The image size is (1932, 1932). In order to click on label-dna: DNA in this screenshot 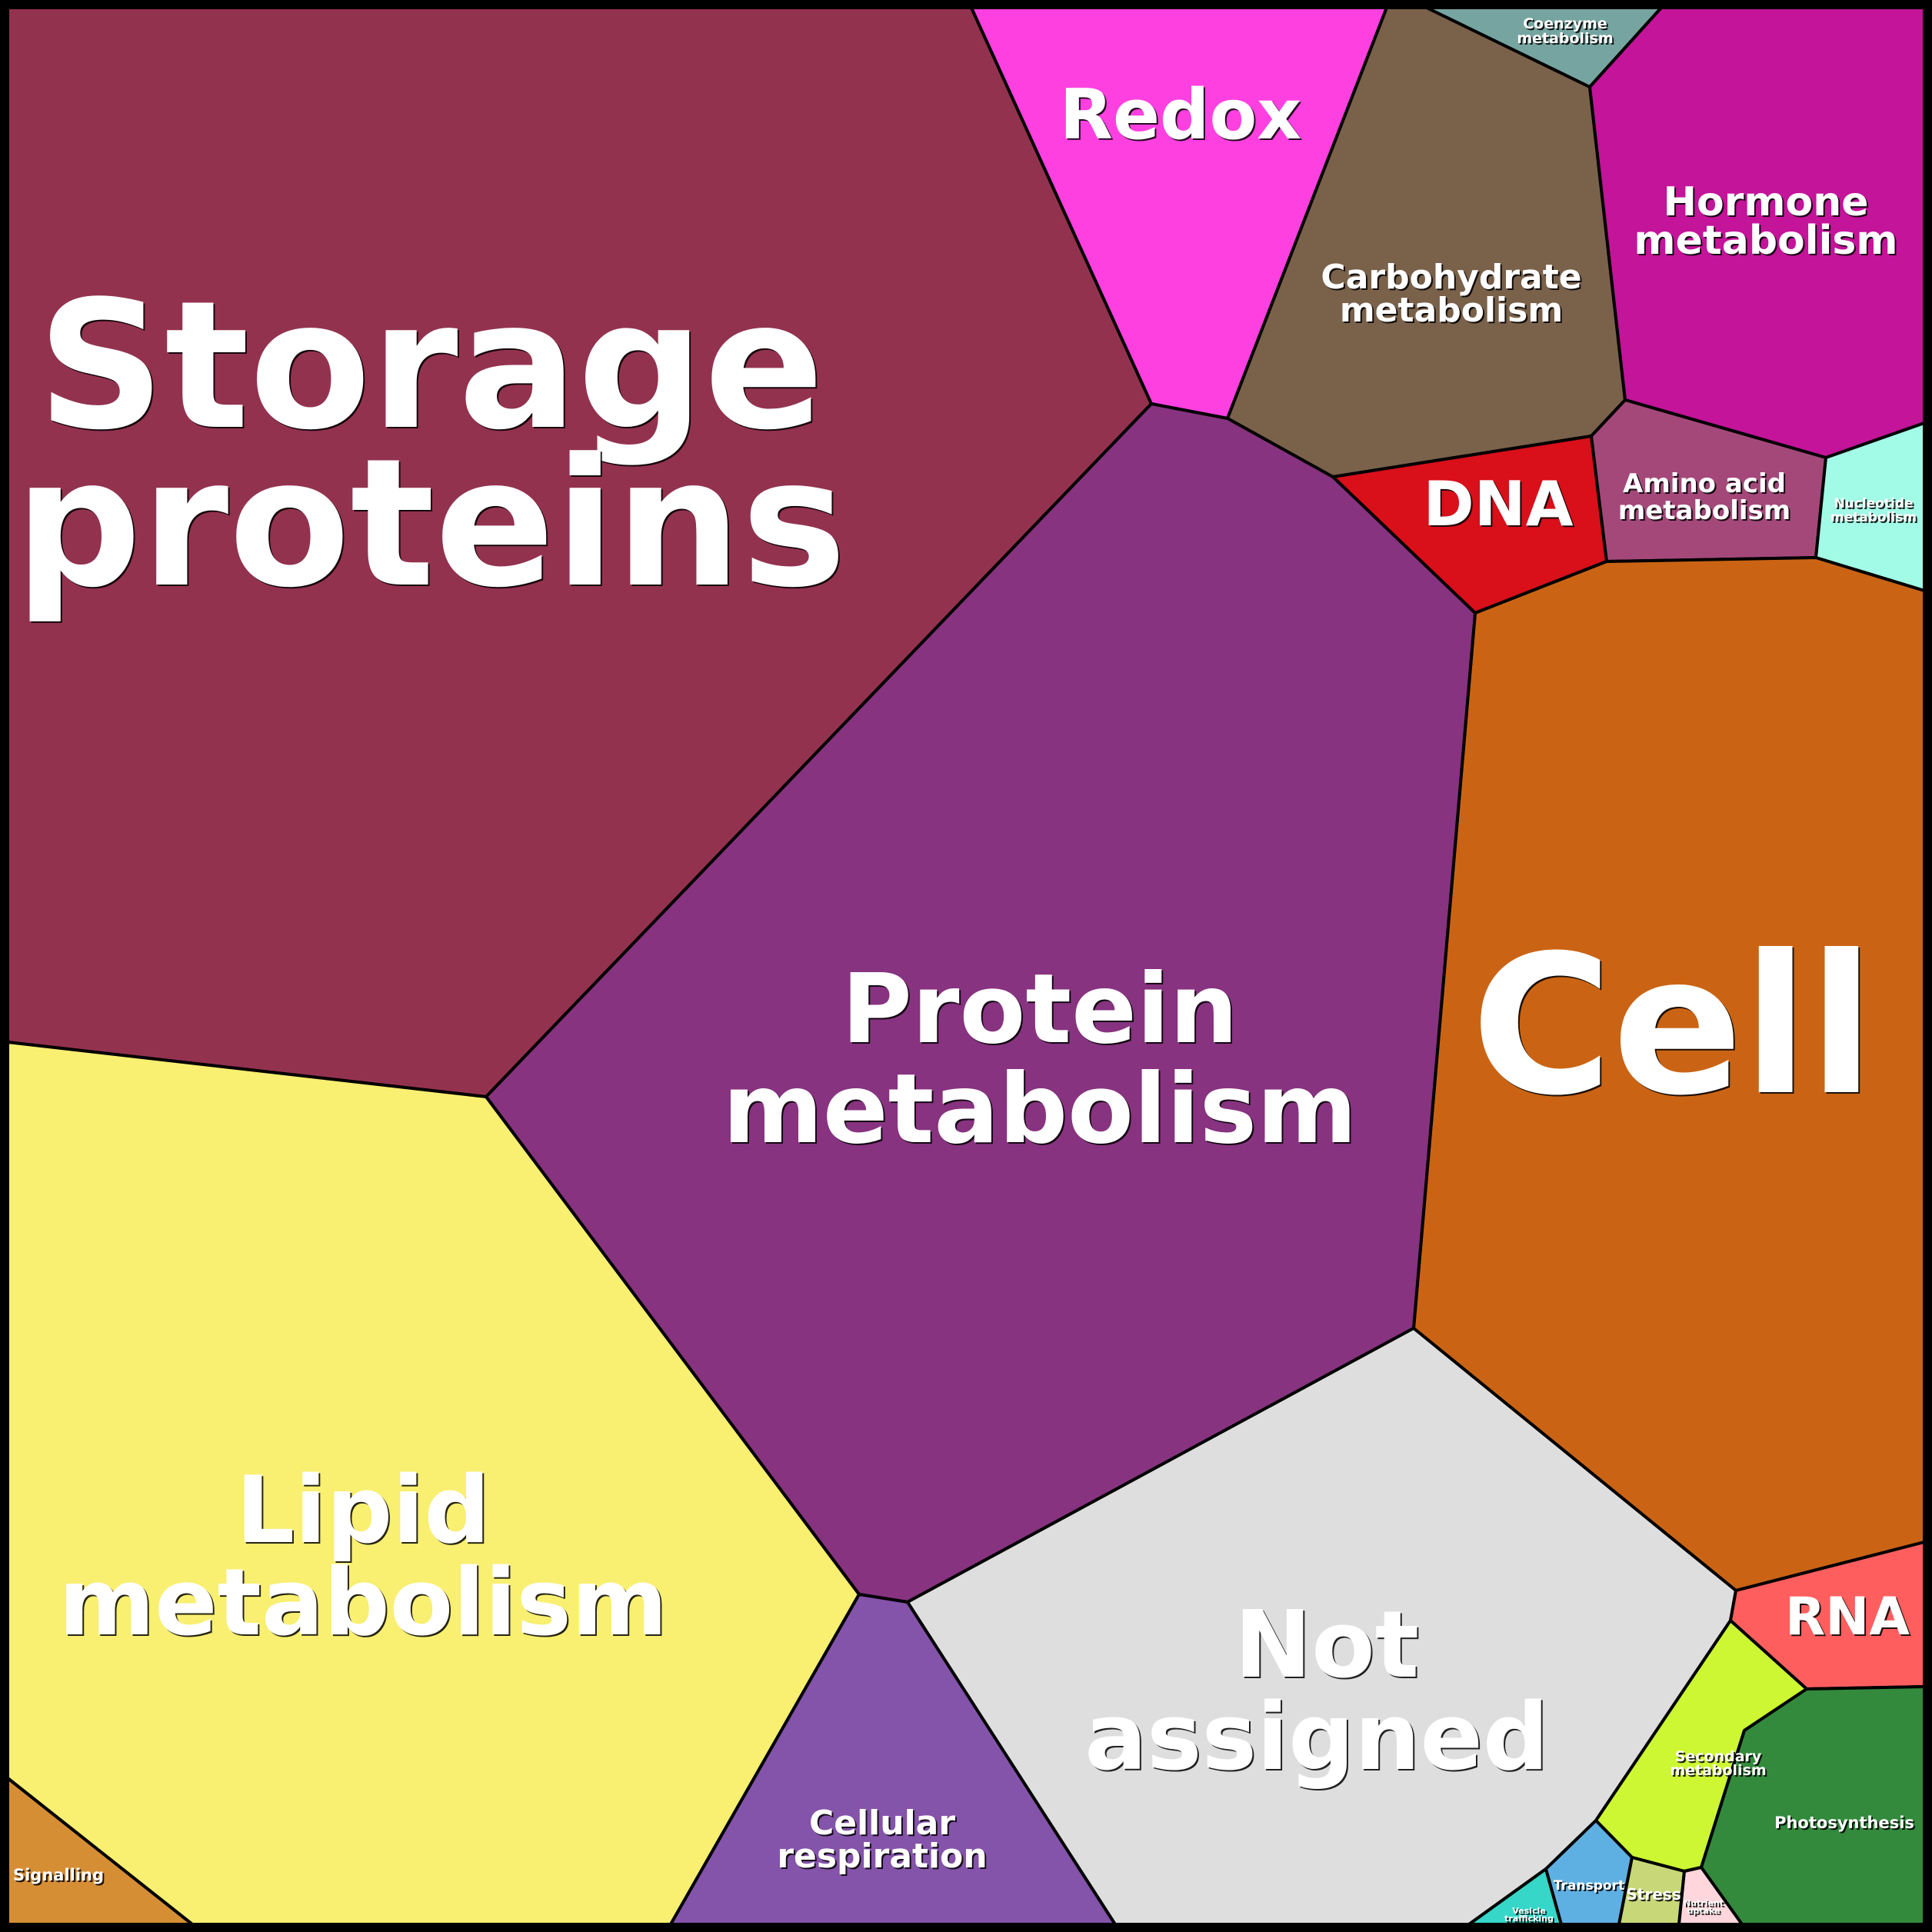, I will do `click(1498, 504)`.